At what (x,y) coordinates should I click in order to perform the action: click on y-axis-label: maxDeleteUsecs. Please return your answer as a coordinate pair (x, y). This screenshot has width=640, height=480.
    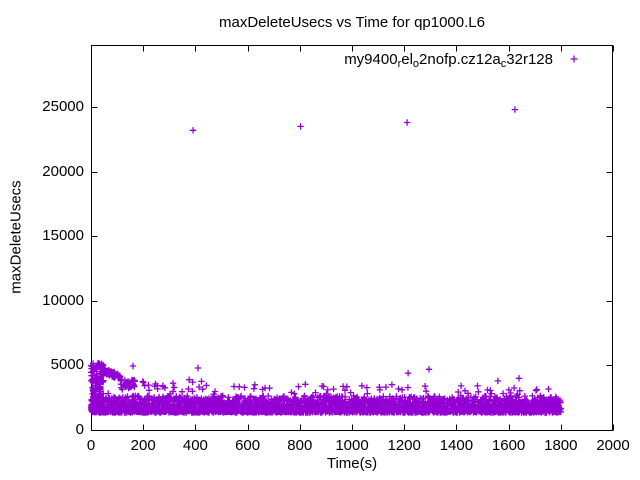
    Looking at the image, I should click on (16, 237).